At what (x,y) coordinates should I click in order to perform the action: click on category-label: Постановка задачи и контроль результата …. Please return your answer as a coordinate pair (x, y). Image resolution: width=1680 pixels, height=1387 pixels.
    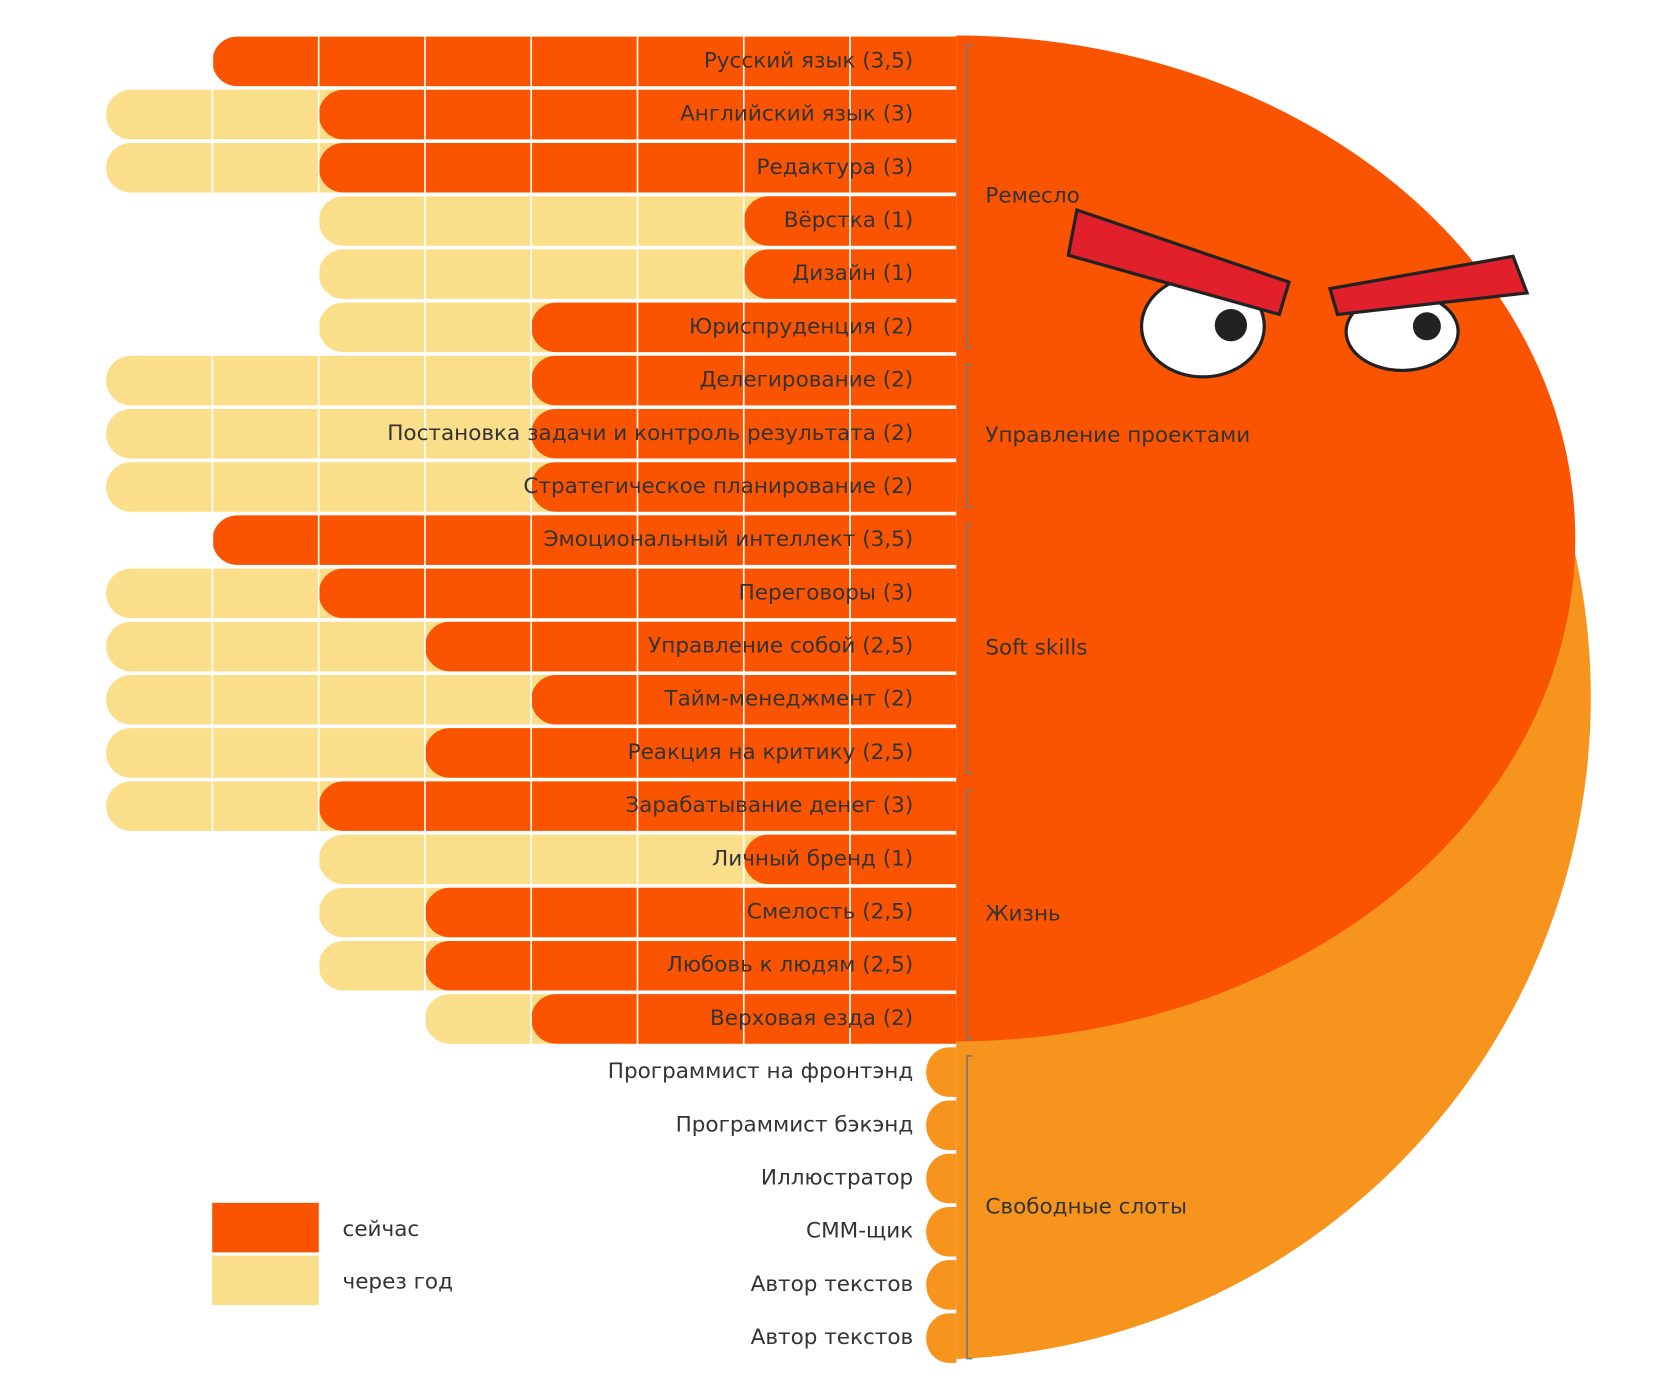
    Looking at the image, I should click on (650, 433).